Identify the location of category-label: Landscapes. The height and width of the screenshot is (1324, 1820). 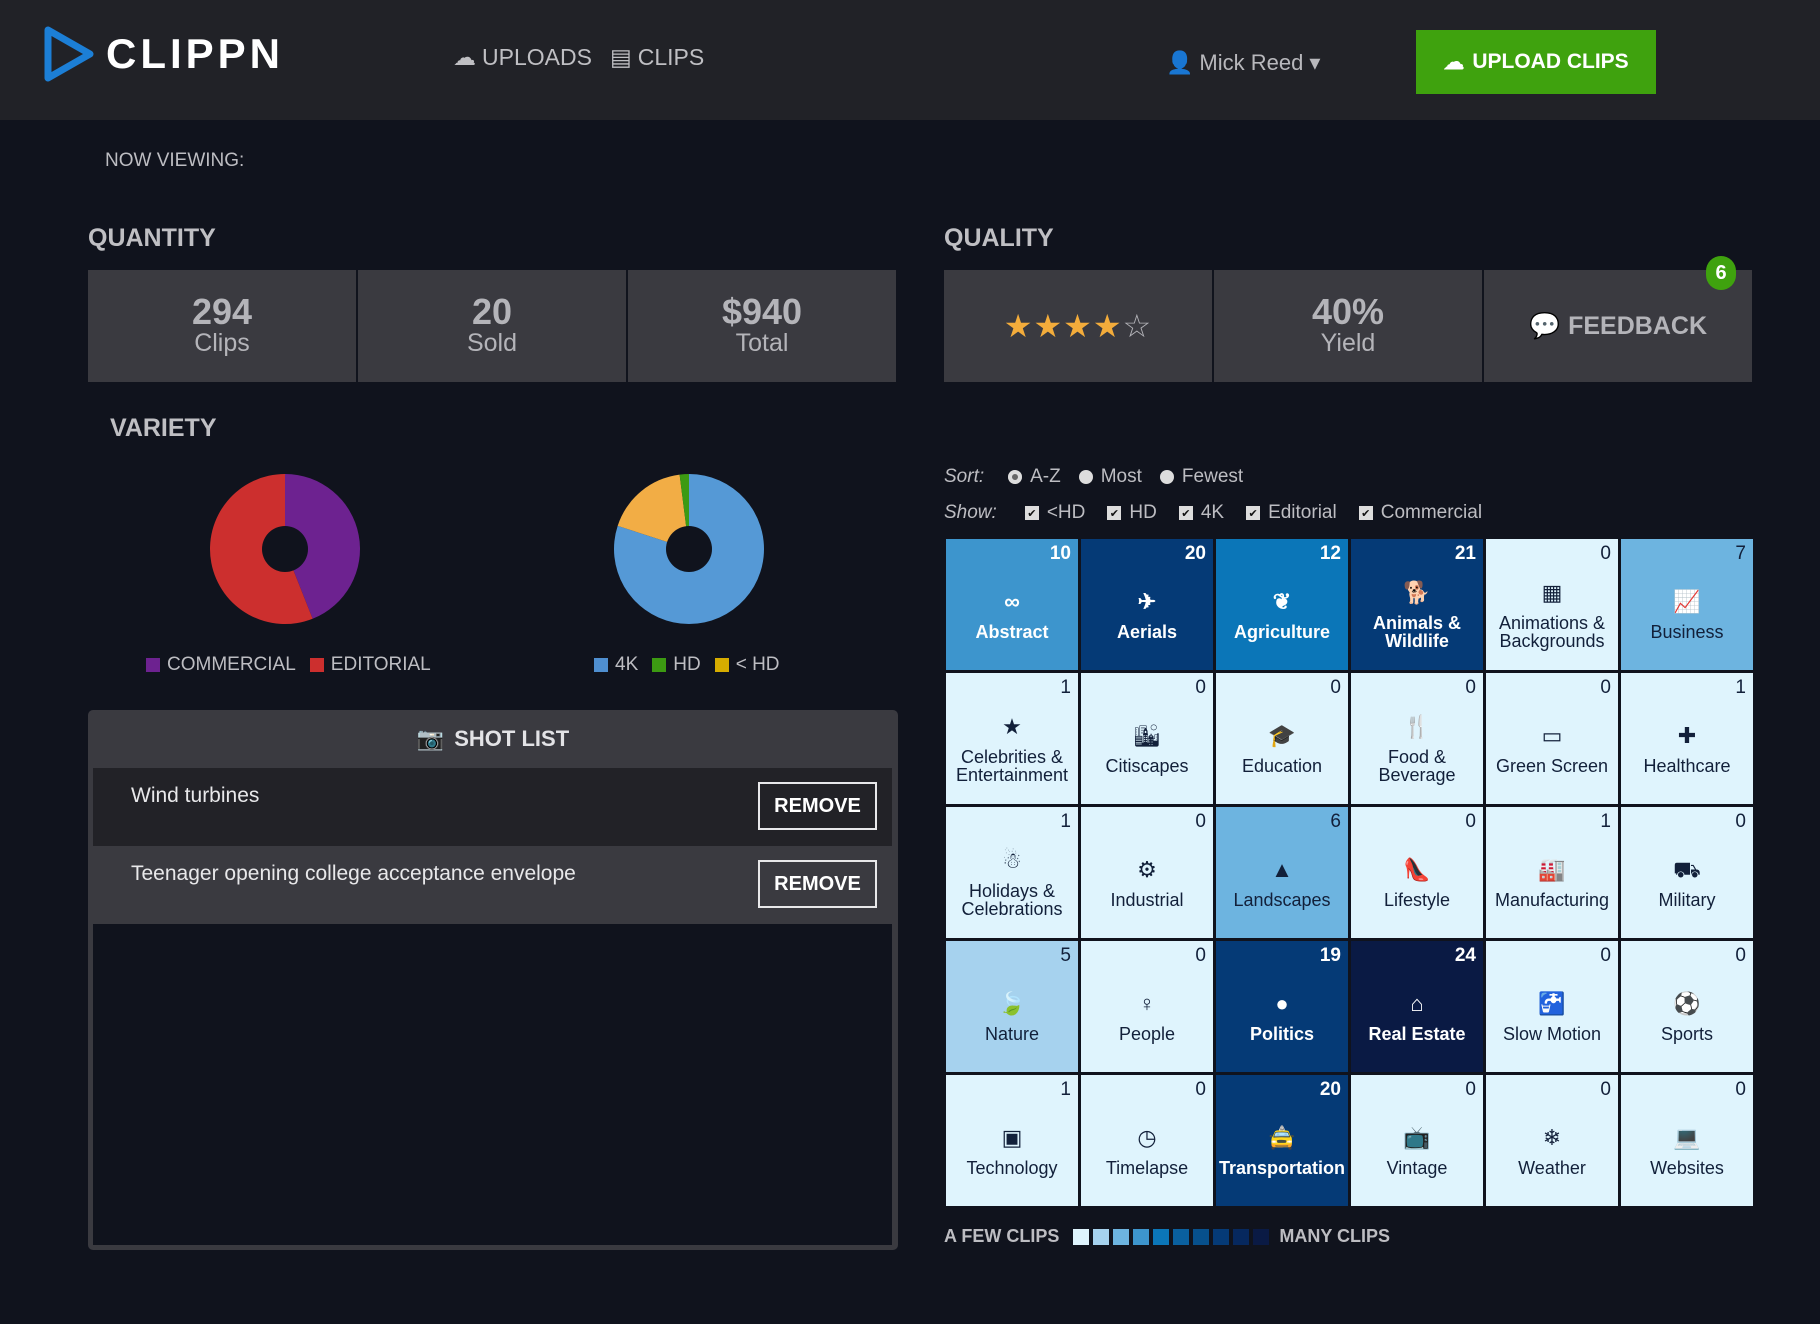
(1282, 899).